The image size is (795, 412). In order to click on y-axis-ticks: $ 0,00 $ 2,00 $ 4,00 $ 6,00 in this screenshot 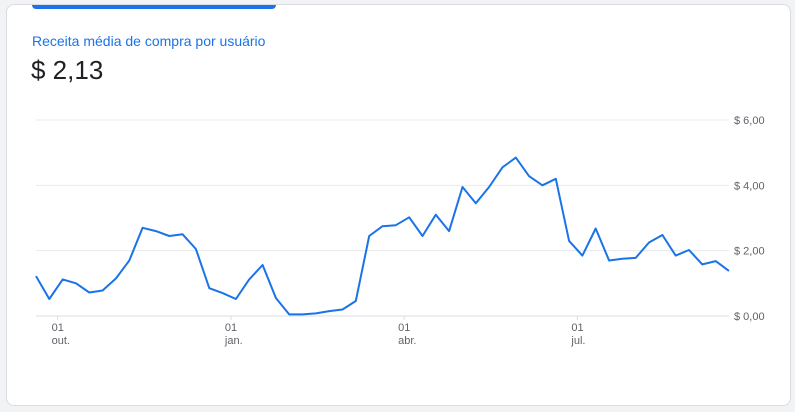, I will do `click(749, 219)`.